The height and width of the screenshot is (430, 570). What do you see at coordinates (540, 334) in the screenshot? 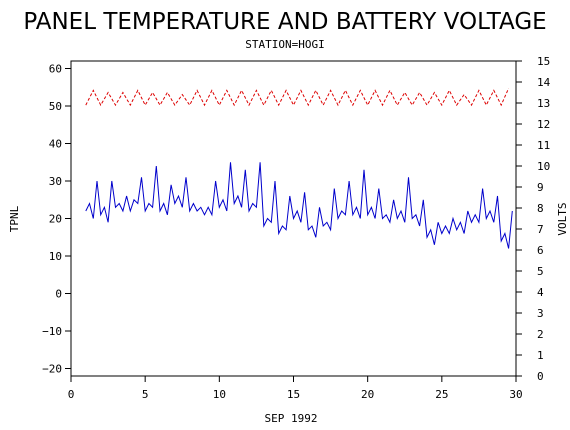
I see `y-tick-label-right: 2` at bounding box center [540, 334].